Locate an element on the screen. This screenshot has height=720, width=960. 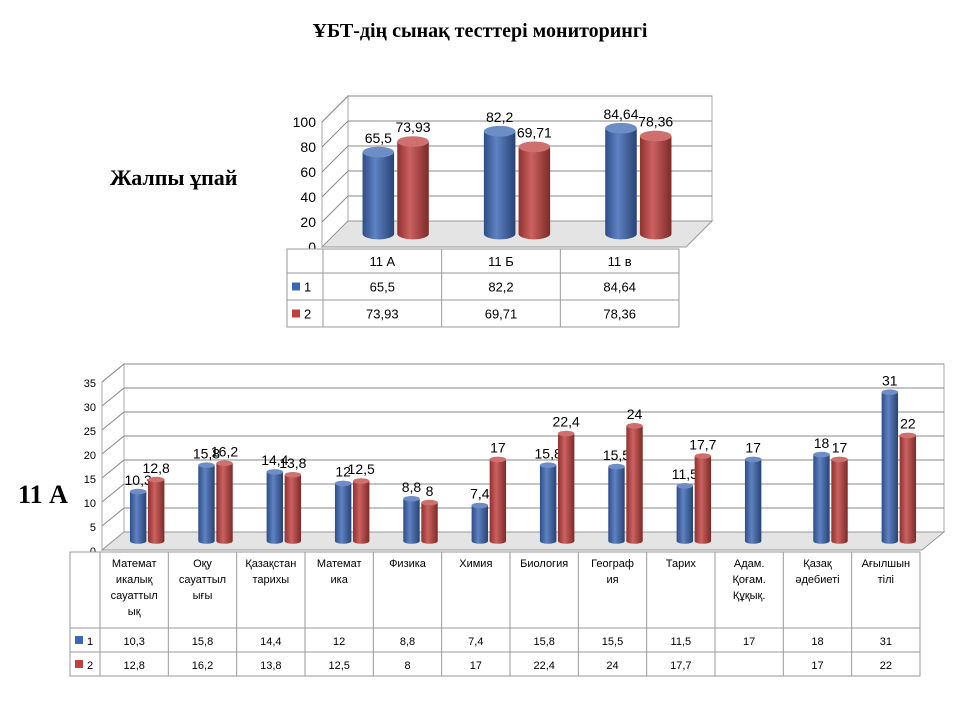
data-label: 8 is located at coordinates (430, 491).